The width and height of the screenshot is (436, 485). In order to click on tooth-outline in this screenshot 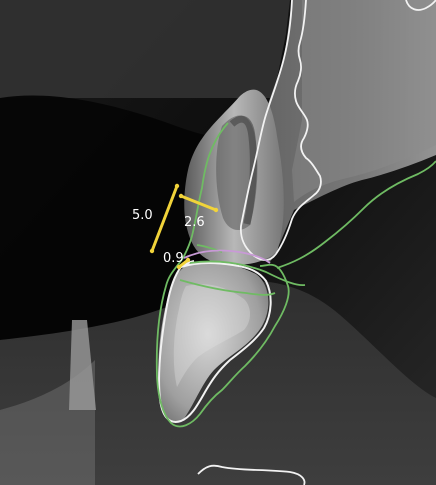, I will do `click(215, 342)`.